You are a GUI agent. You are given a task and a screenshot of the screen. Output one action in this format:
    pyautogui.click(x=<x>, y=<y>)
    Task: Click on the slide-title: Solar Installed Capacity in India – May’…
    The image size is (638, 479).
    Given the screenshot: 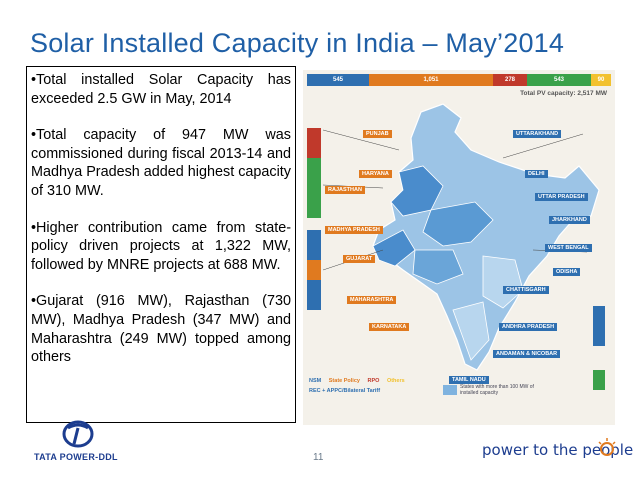 What is the action you would take?
    pyautogui.click(x=297, y=43)
    